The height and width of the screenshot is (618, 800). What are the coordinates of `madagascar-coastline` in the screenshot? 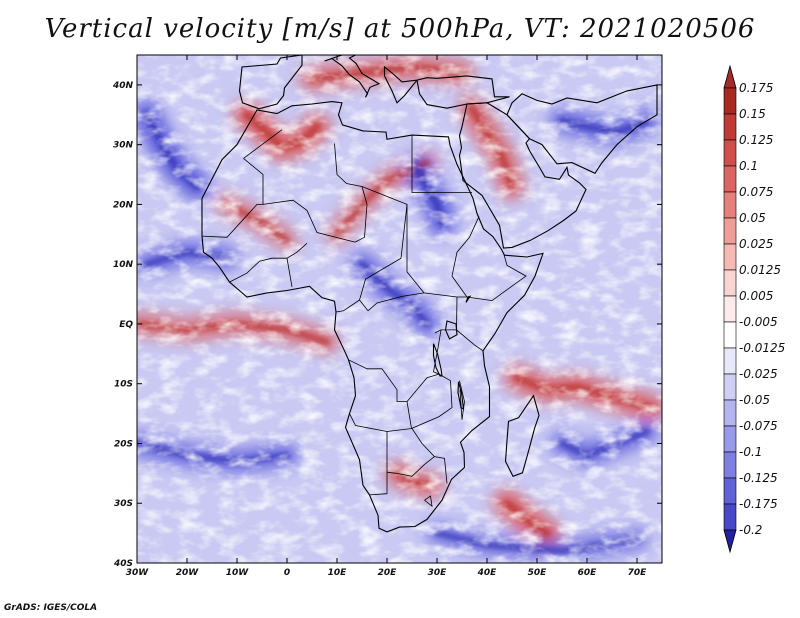 It's located at (522, 435).